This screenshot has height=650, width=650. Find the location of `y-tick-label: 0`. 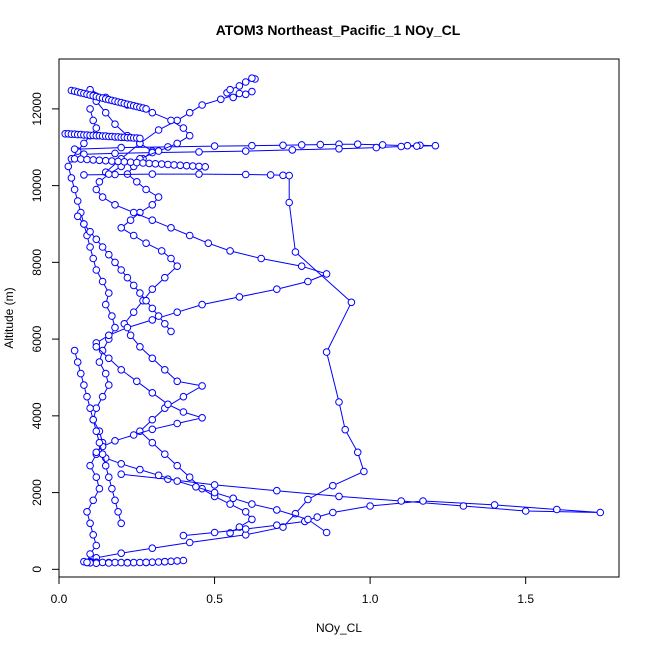

y-tick-label: 0 is located at coordinates (37, 569).